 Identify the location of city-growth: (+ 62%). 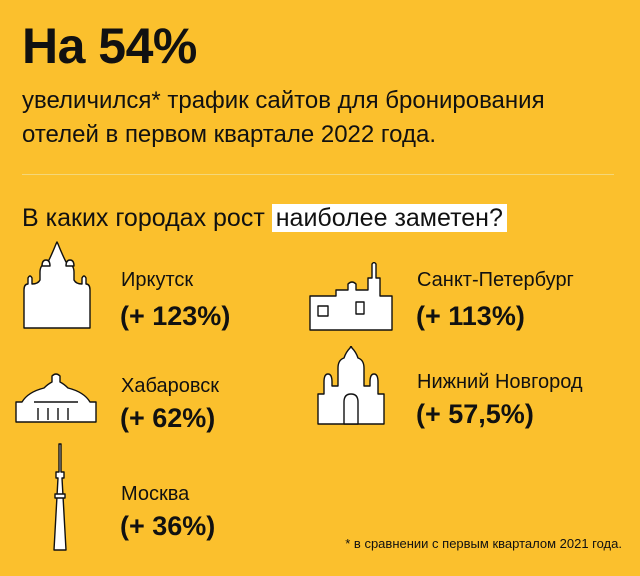
(168, 418).